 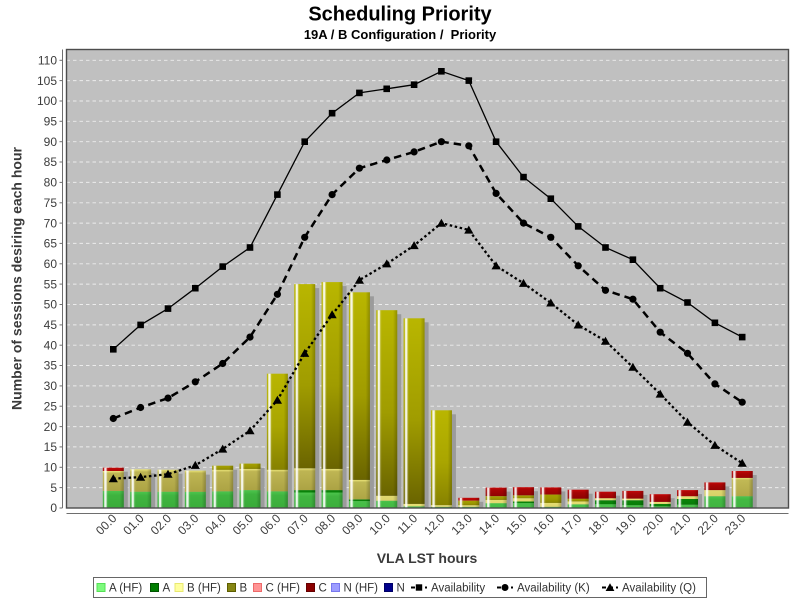 What do you see at coordinates (51, 284) in the screenshot?
I see `svg-text: 55` at bounding box center [51, 284].